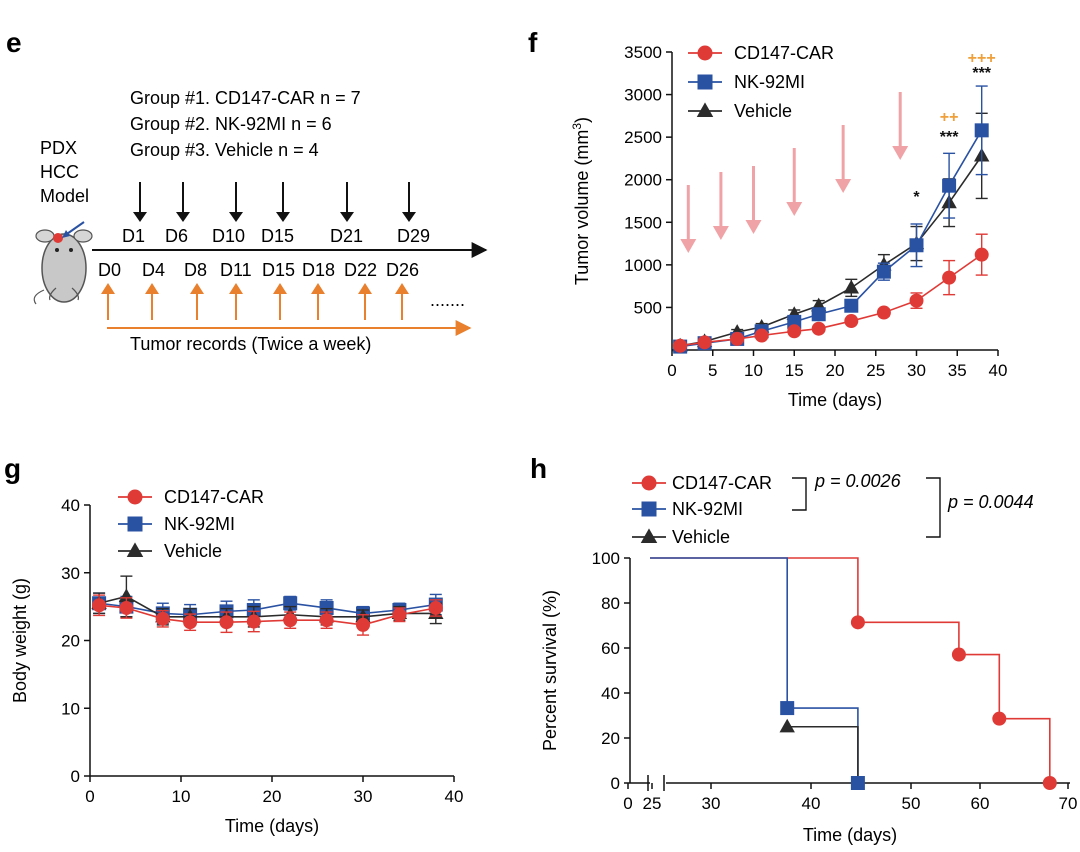  I want to click on x-axis-title: Time (days), so click(272, 826).